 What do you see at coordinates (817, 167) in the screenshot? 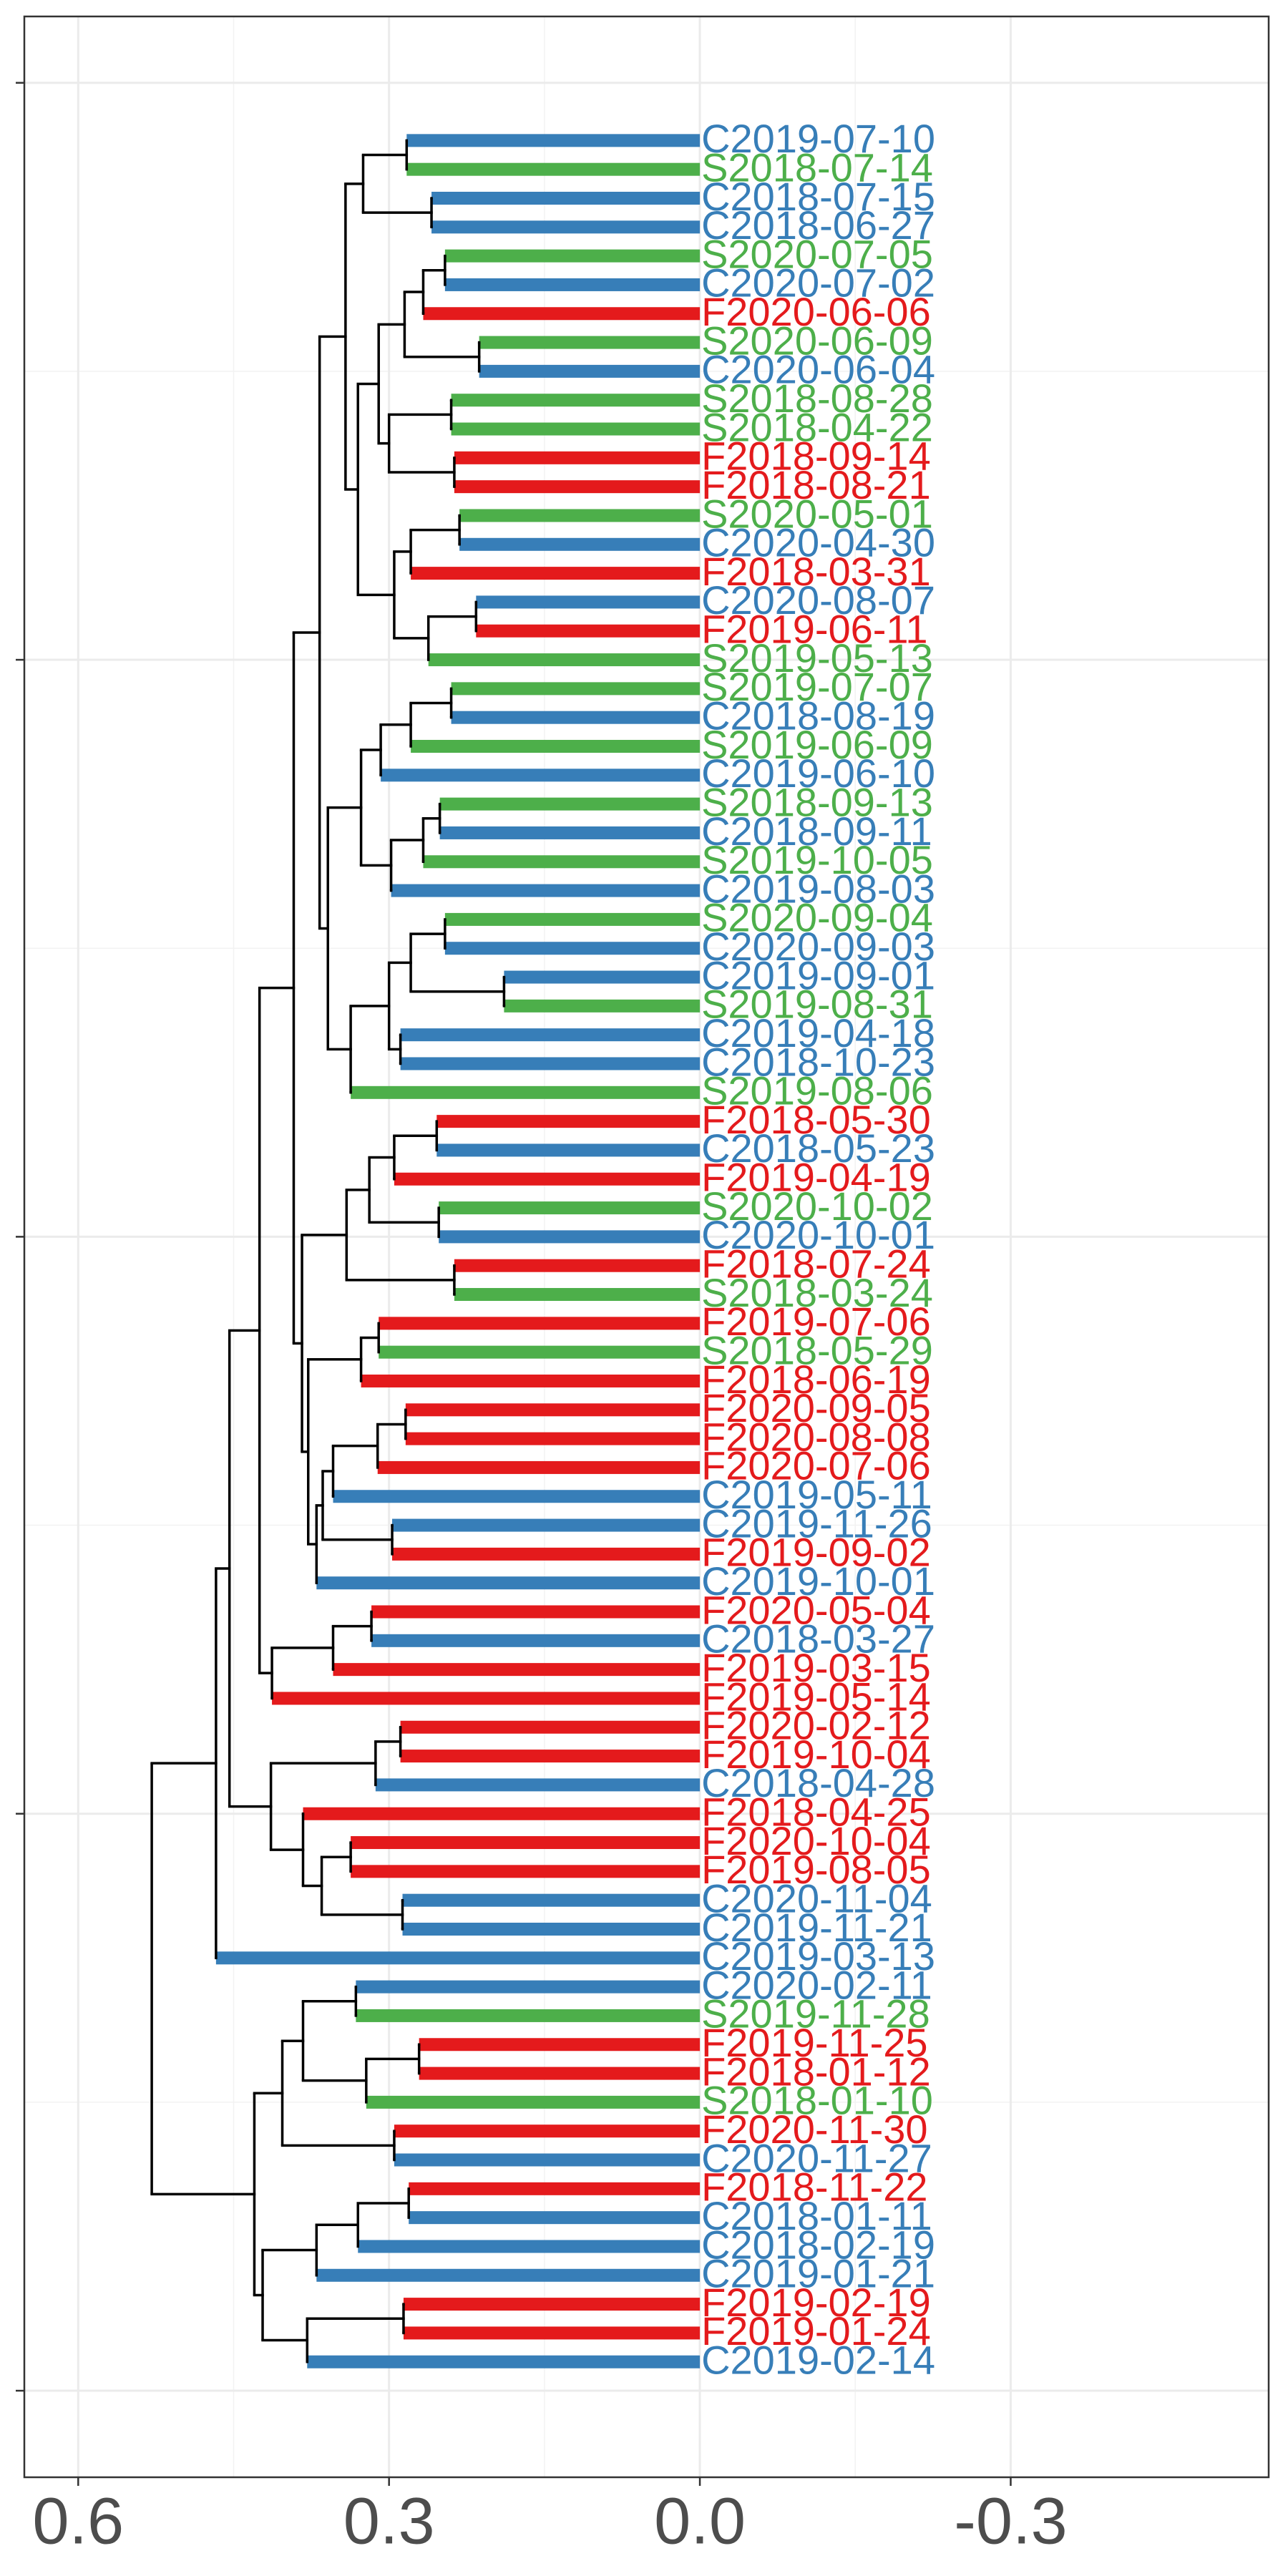
I see `leaf-label: S2018-07-14` at bounding box center [817, 167].